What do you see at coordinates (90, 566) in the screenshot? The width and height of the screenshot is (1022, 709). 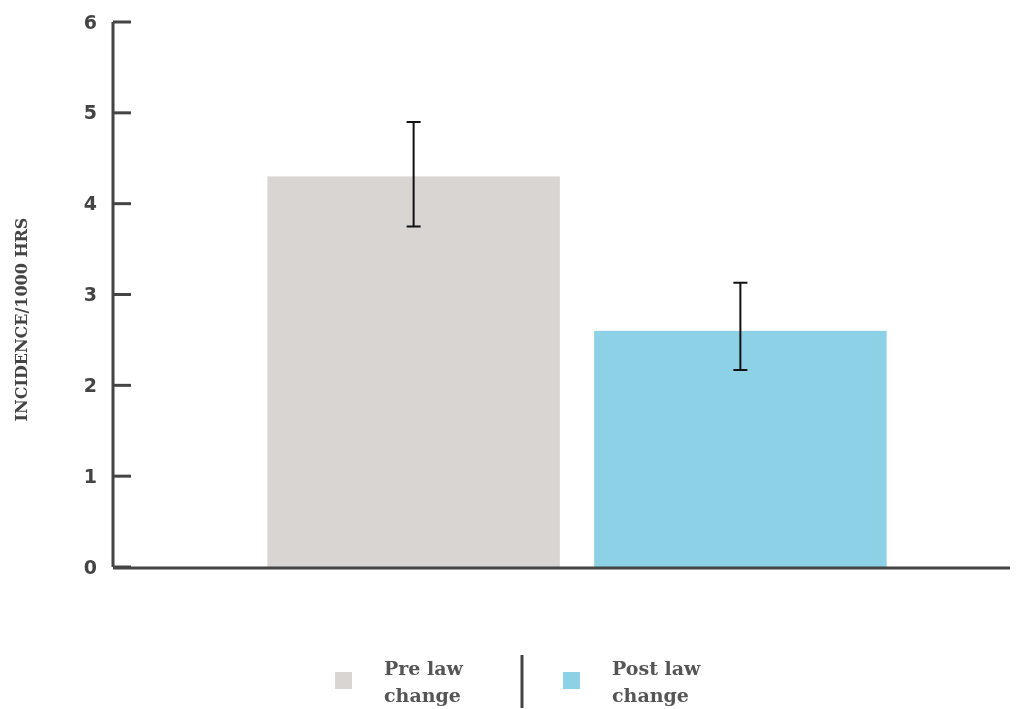 I see `y-tick-label: 0` at bounding box center [90, 566].